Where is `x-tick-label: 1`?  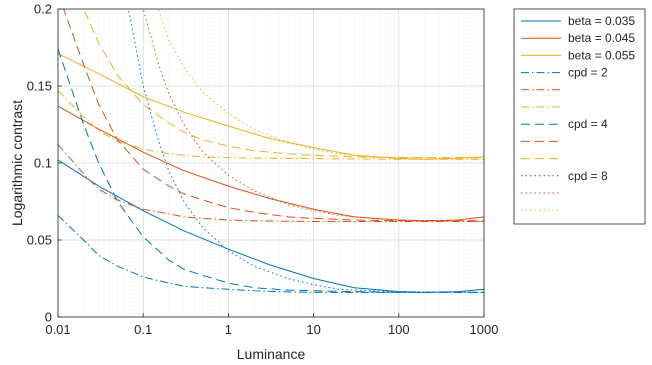 x-tick-label: 1 is located at coordinates (228, 329).